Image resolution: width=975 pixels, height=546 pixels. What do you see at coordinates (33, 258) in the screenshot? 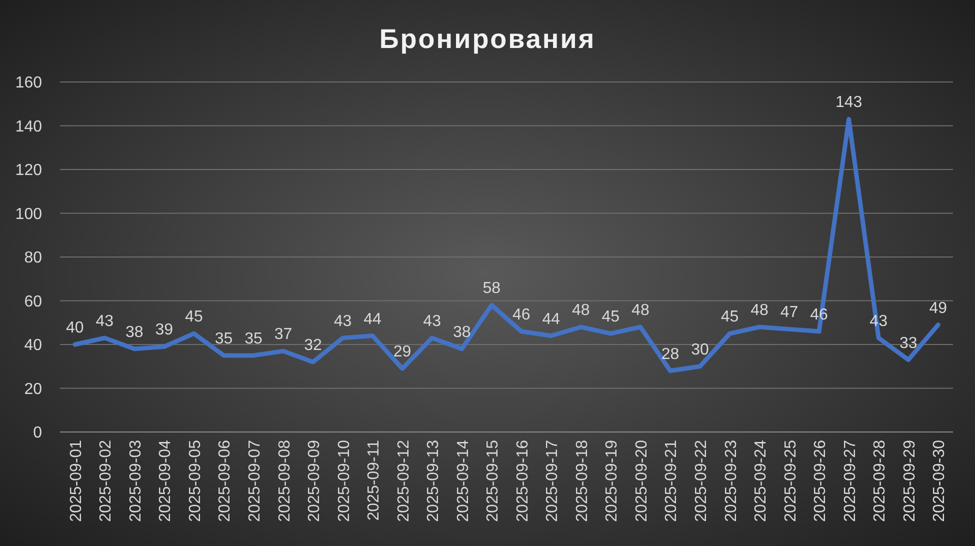
I see `y-tick-label: 80` at bounding box center [33, 258].